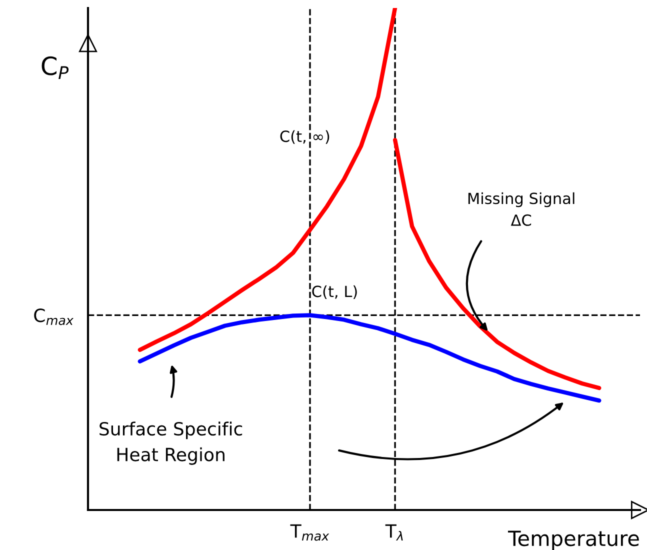 The width and height of the screenshot is (647, 550). Describe the element at coordinates (305, 137) in the screenshot. I see `annotation: C(t, ∞)` at that location.